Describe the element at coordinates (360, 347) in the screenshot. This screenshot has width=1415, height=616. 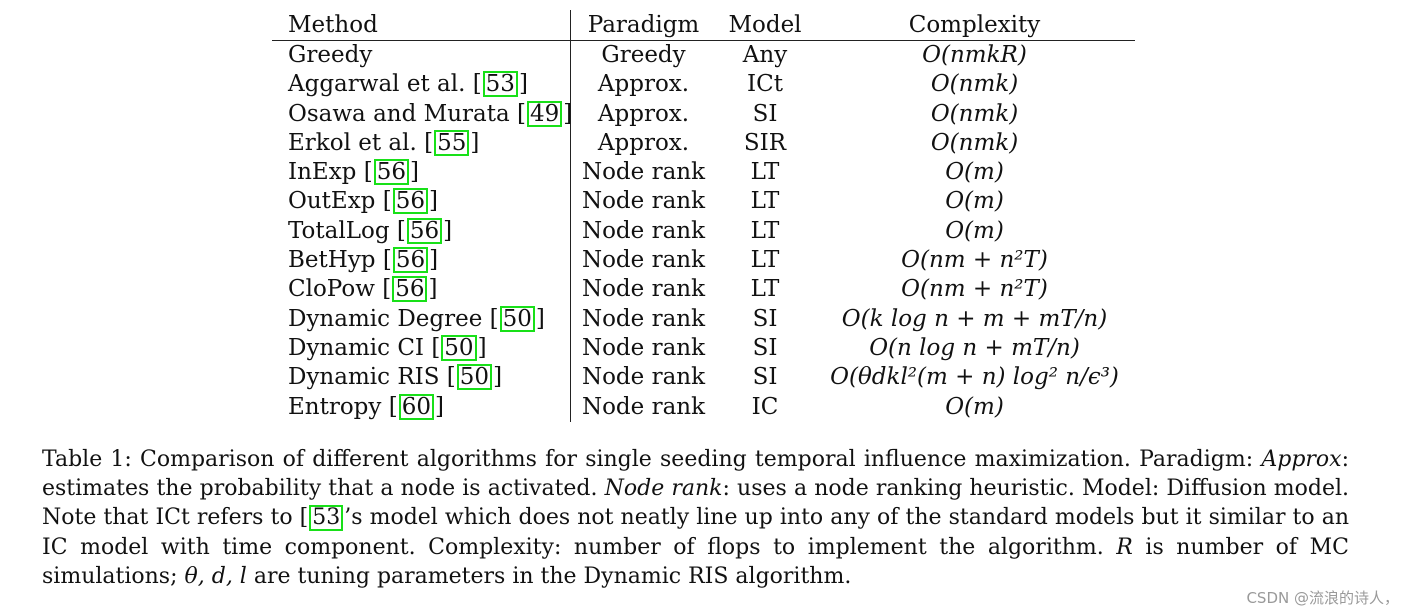
I see `method-name: Dynamic CI` at that location.